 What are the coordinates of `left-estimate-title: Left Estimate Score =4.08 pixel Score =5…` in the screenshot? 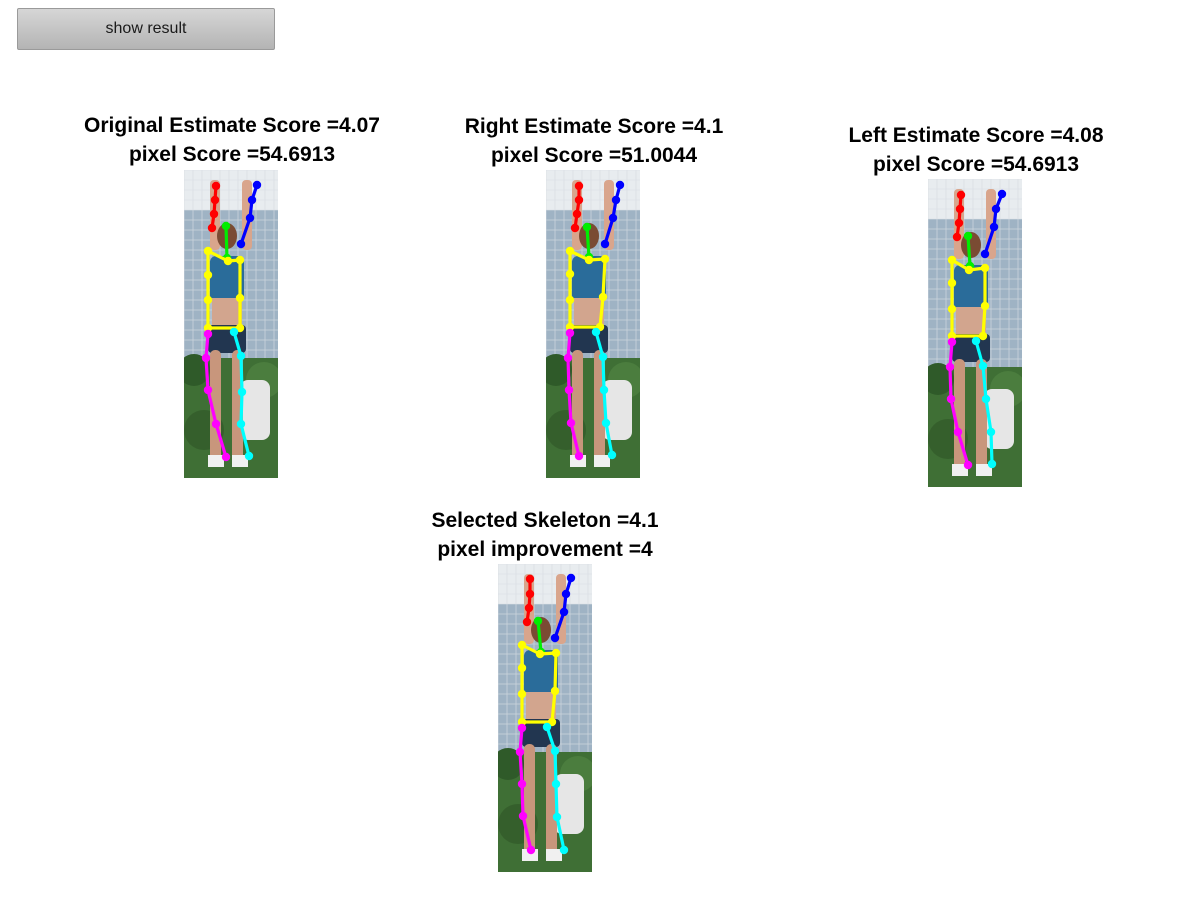 It's located at (976, 150).